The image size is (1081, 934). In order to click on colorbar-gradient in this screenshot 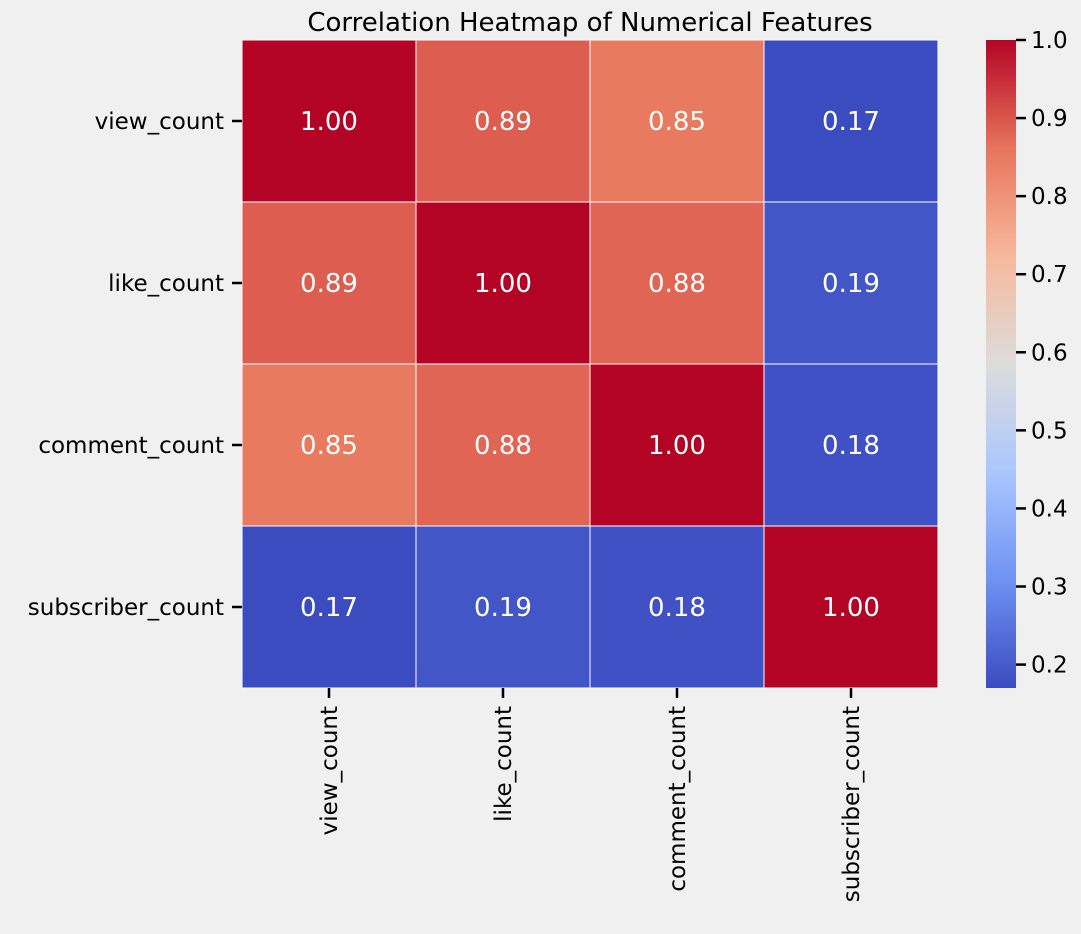, I will do `click(1001, 364)`.